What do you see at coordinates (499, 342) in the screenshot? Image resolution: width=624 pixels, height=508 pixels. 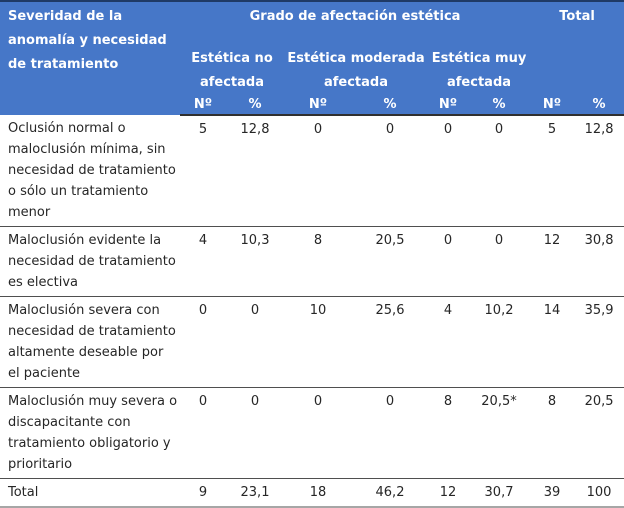 I see `cell-value: 10,2` at bounding box center [499, 342].